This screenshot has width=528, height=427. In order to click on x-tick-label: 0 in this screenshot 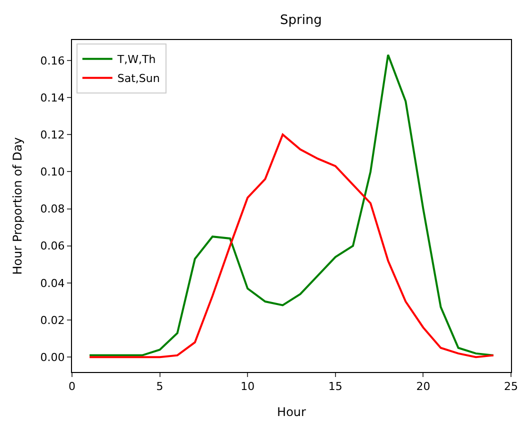, I will do `click(72, 387)`.